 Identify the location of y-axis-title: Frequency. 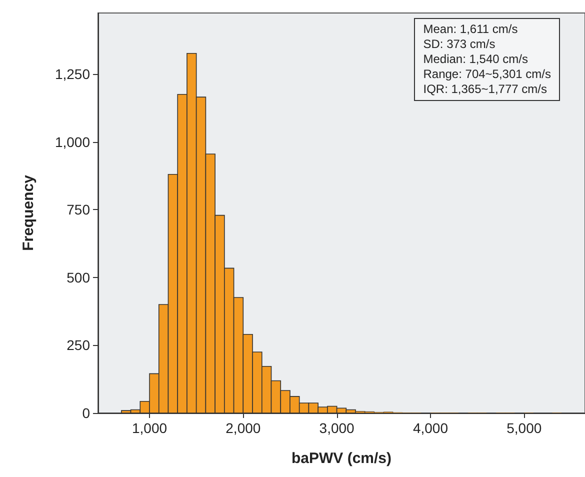
(28, 212).